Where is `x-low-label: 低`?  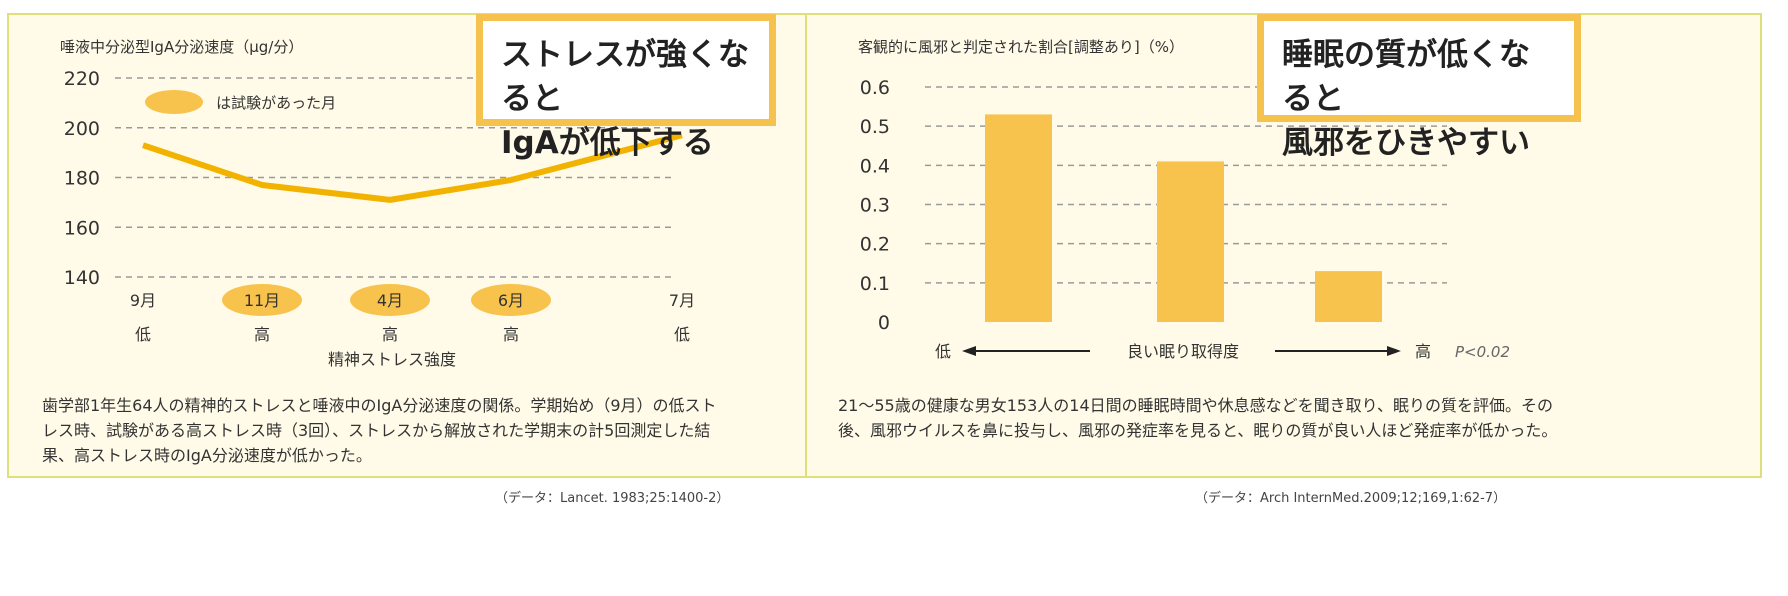
x-low-label: 低 is located at coordinates (943, 351).